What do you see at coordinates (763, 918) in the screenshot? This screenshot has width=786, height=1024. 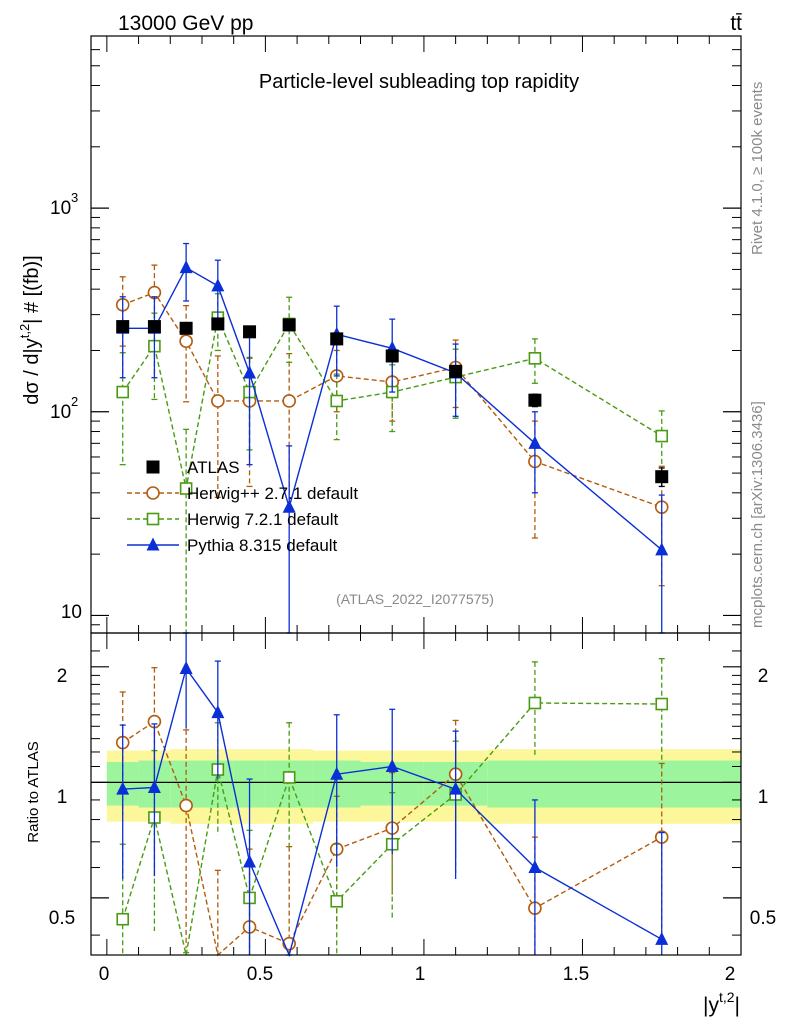 I see `ratio-tick-label-05-right: 0.5` at bounding box center [763, 918].